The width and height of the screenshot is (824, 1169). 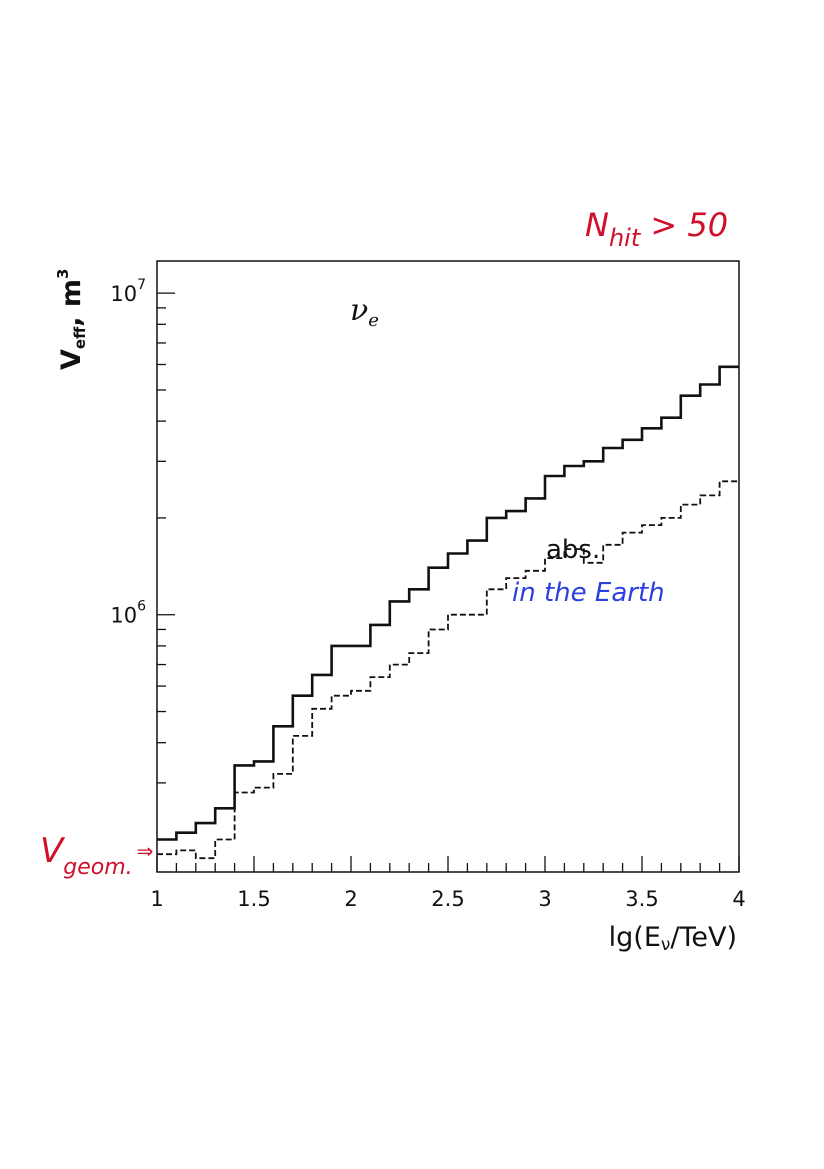 I want to click on x-tick-label: 2.5, so click(x=447, y=899).